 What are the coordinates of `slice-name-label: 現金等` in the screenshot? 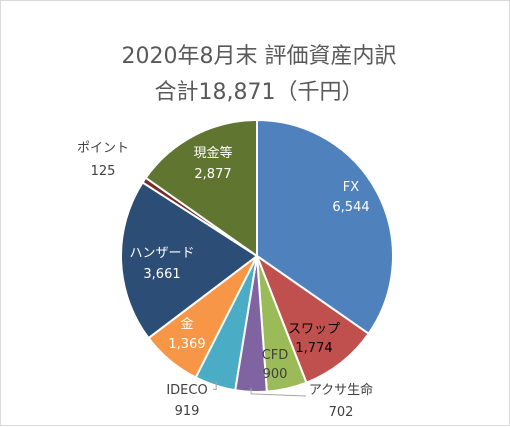 It's located at (212, 153).